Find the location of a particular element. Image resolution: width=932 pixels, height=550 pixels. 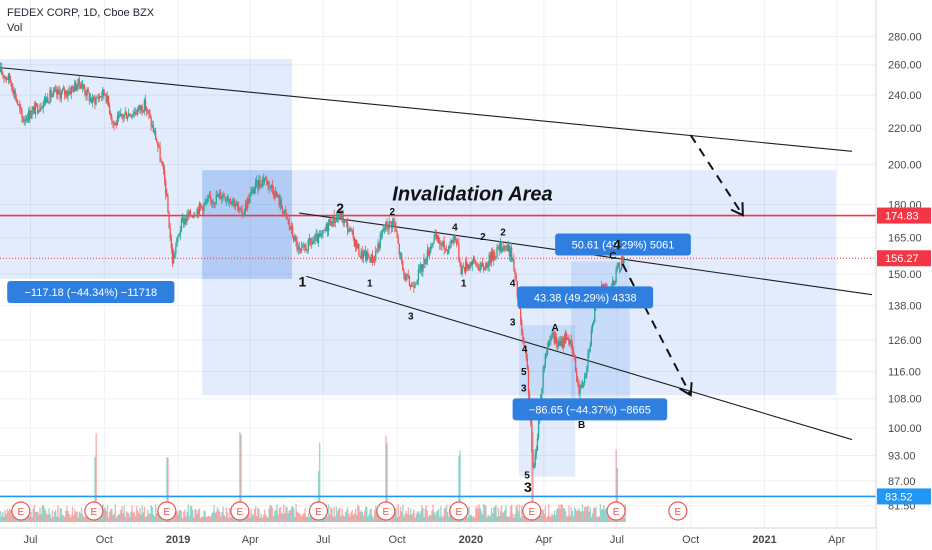

dashed-arrows is located at coordinates (682, 265).